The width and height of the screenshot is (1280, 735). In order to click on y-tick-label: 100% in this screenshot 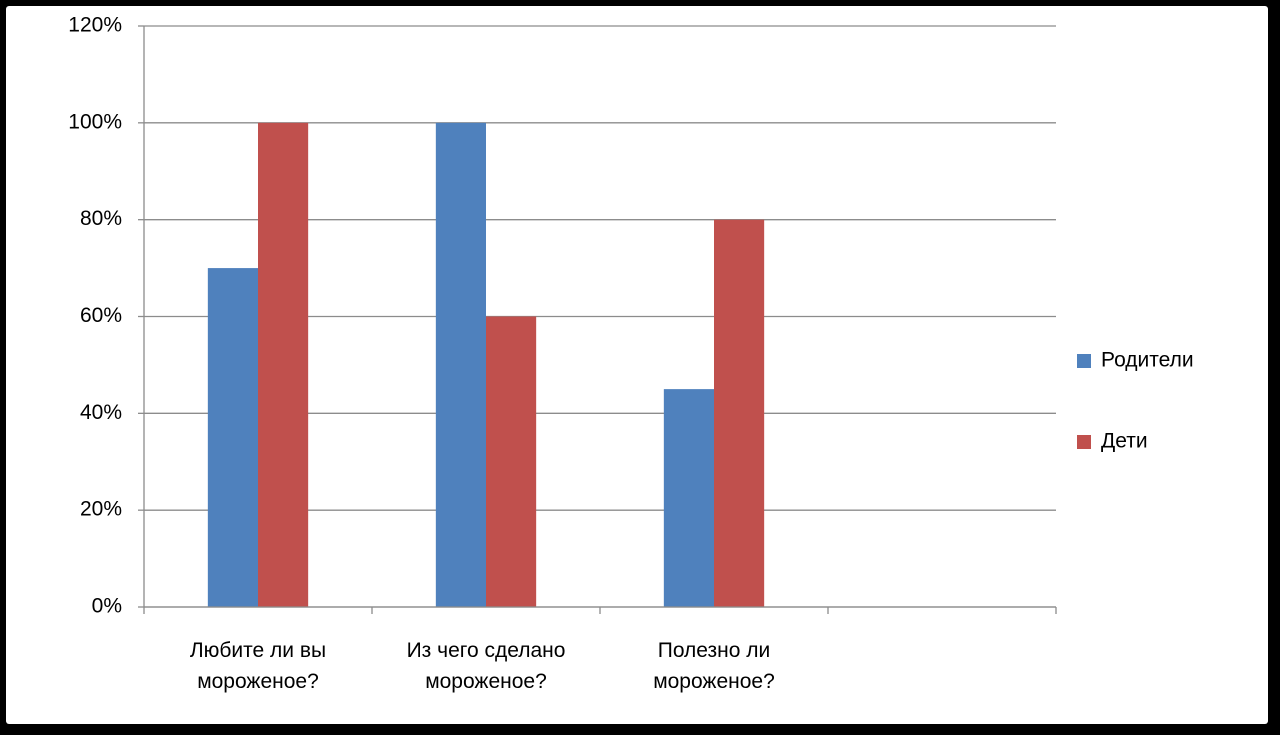, I will do `click(95, 121)`.